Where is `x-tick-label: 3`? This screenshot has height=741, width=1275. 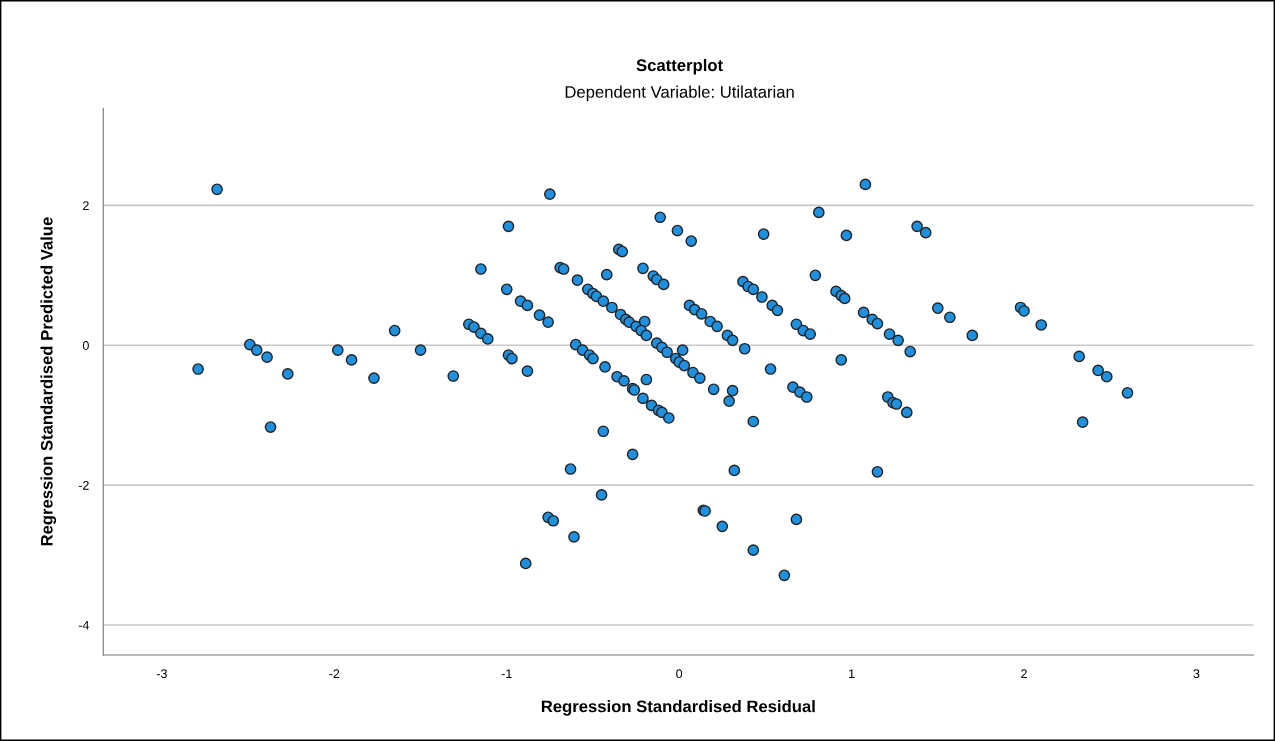
x-tick-label: 3 is located at coordinates (1196, 674).